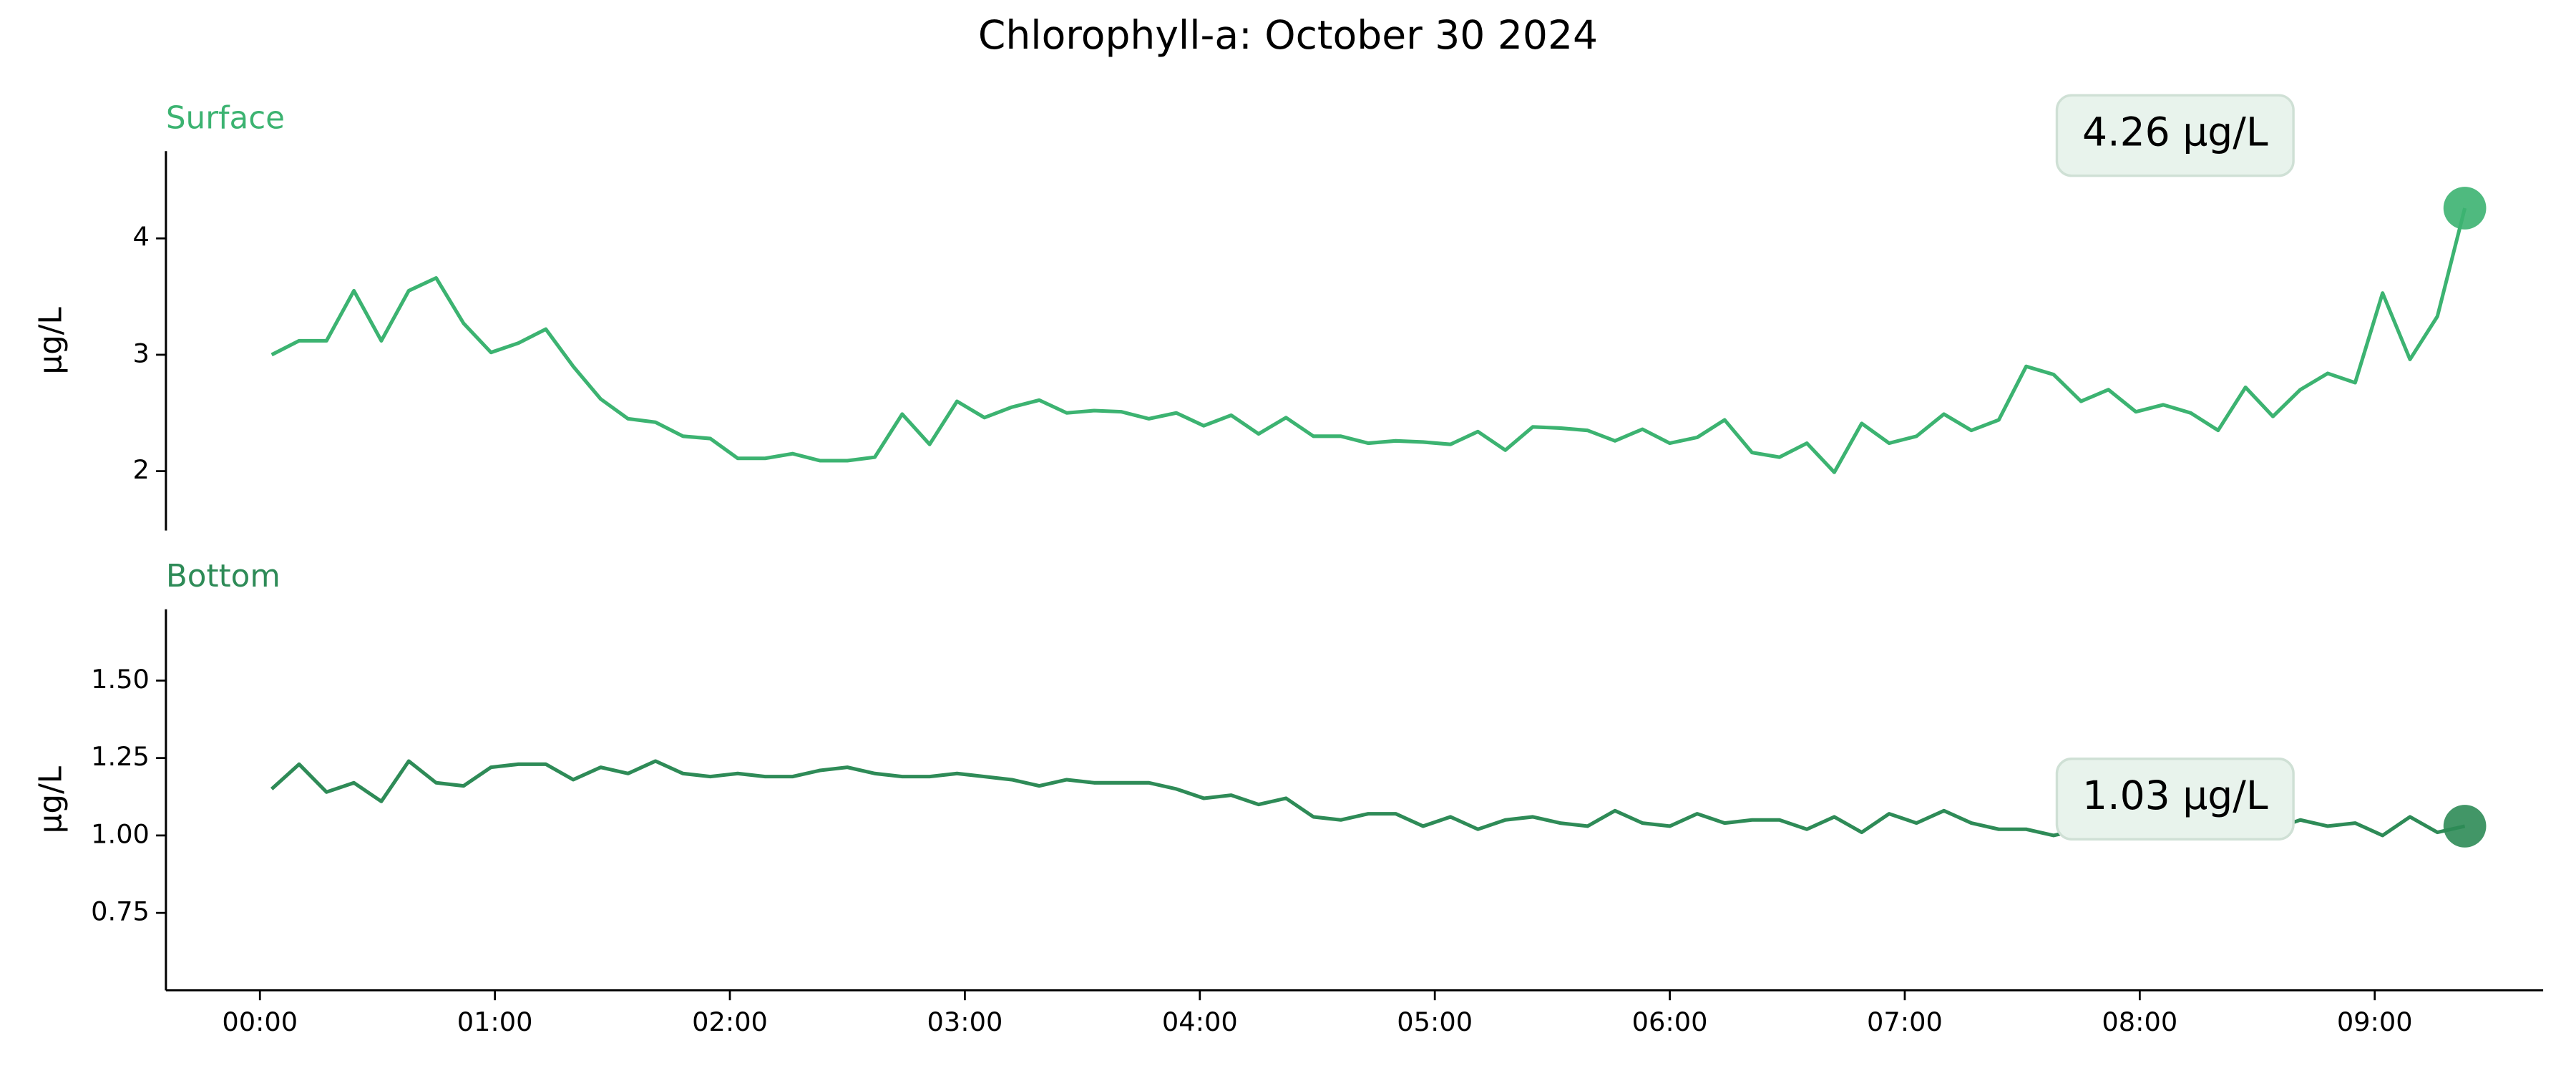  I want to click on x-tick-label: 09:00, so click(2375, 1021).